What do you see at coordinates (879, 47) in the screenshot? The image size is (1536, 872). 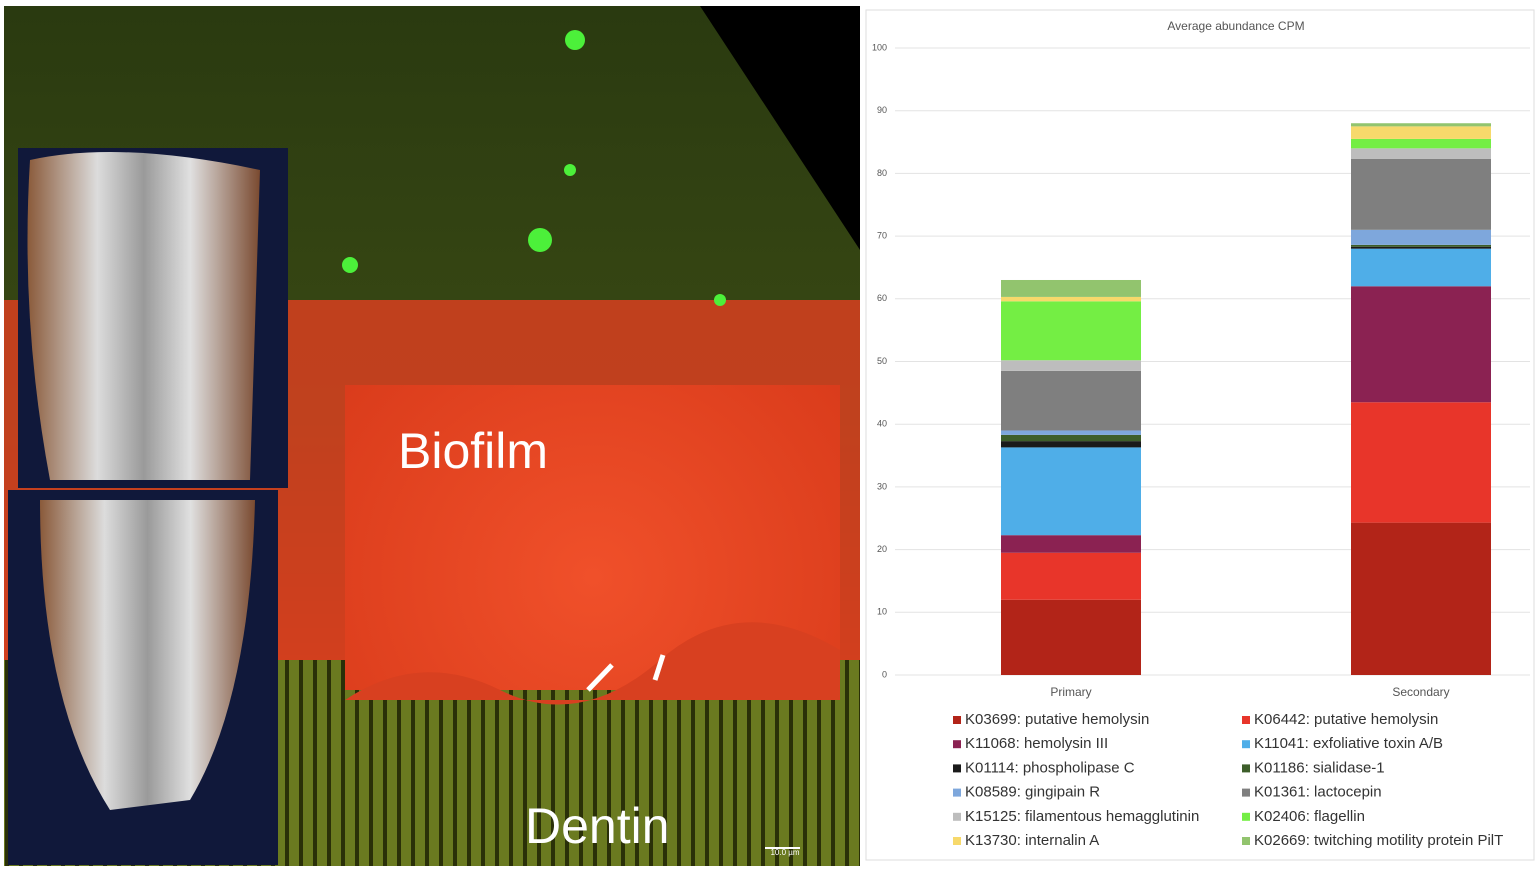 I see `y-tick-label: 100` at bounding box center [879, 47].